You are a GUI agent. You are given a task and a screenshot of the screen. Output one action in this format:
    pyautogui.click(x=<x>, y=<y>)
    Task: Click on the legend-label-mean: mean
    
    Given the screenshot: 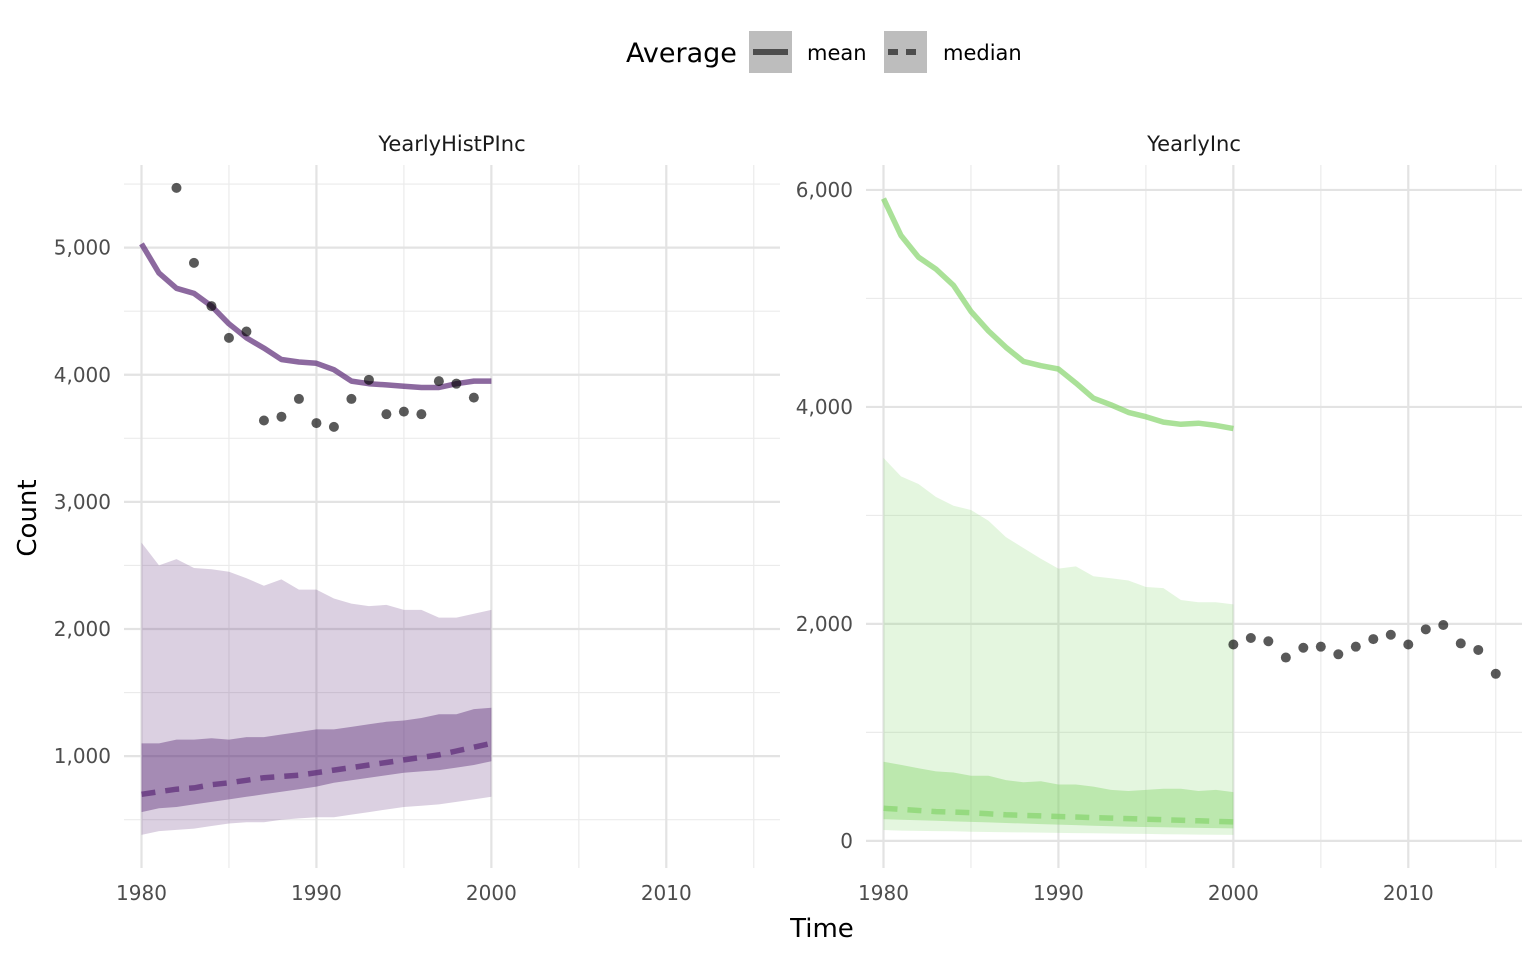 What is the action you would take?
    pyautogui.click(x=837, y=53)
    